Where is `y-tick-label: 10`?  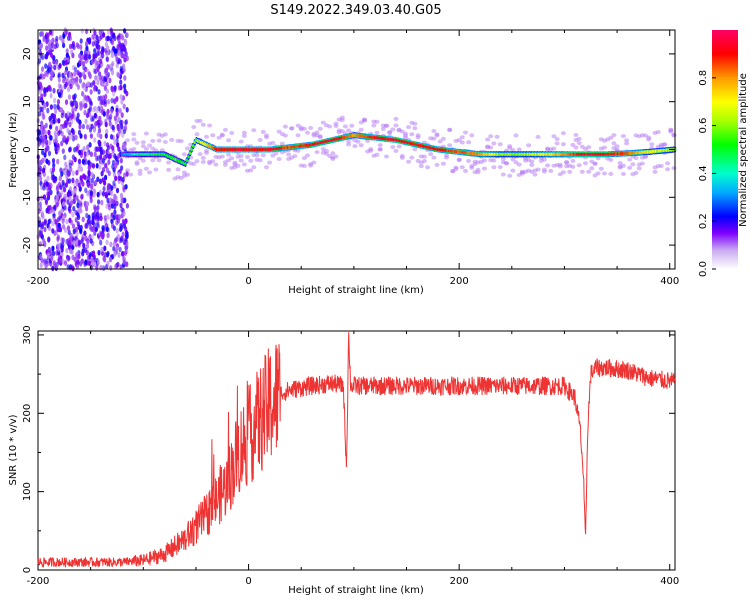 y-tick-label: 10 is located at coordinates (27, 101).